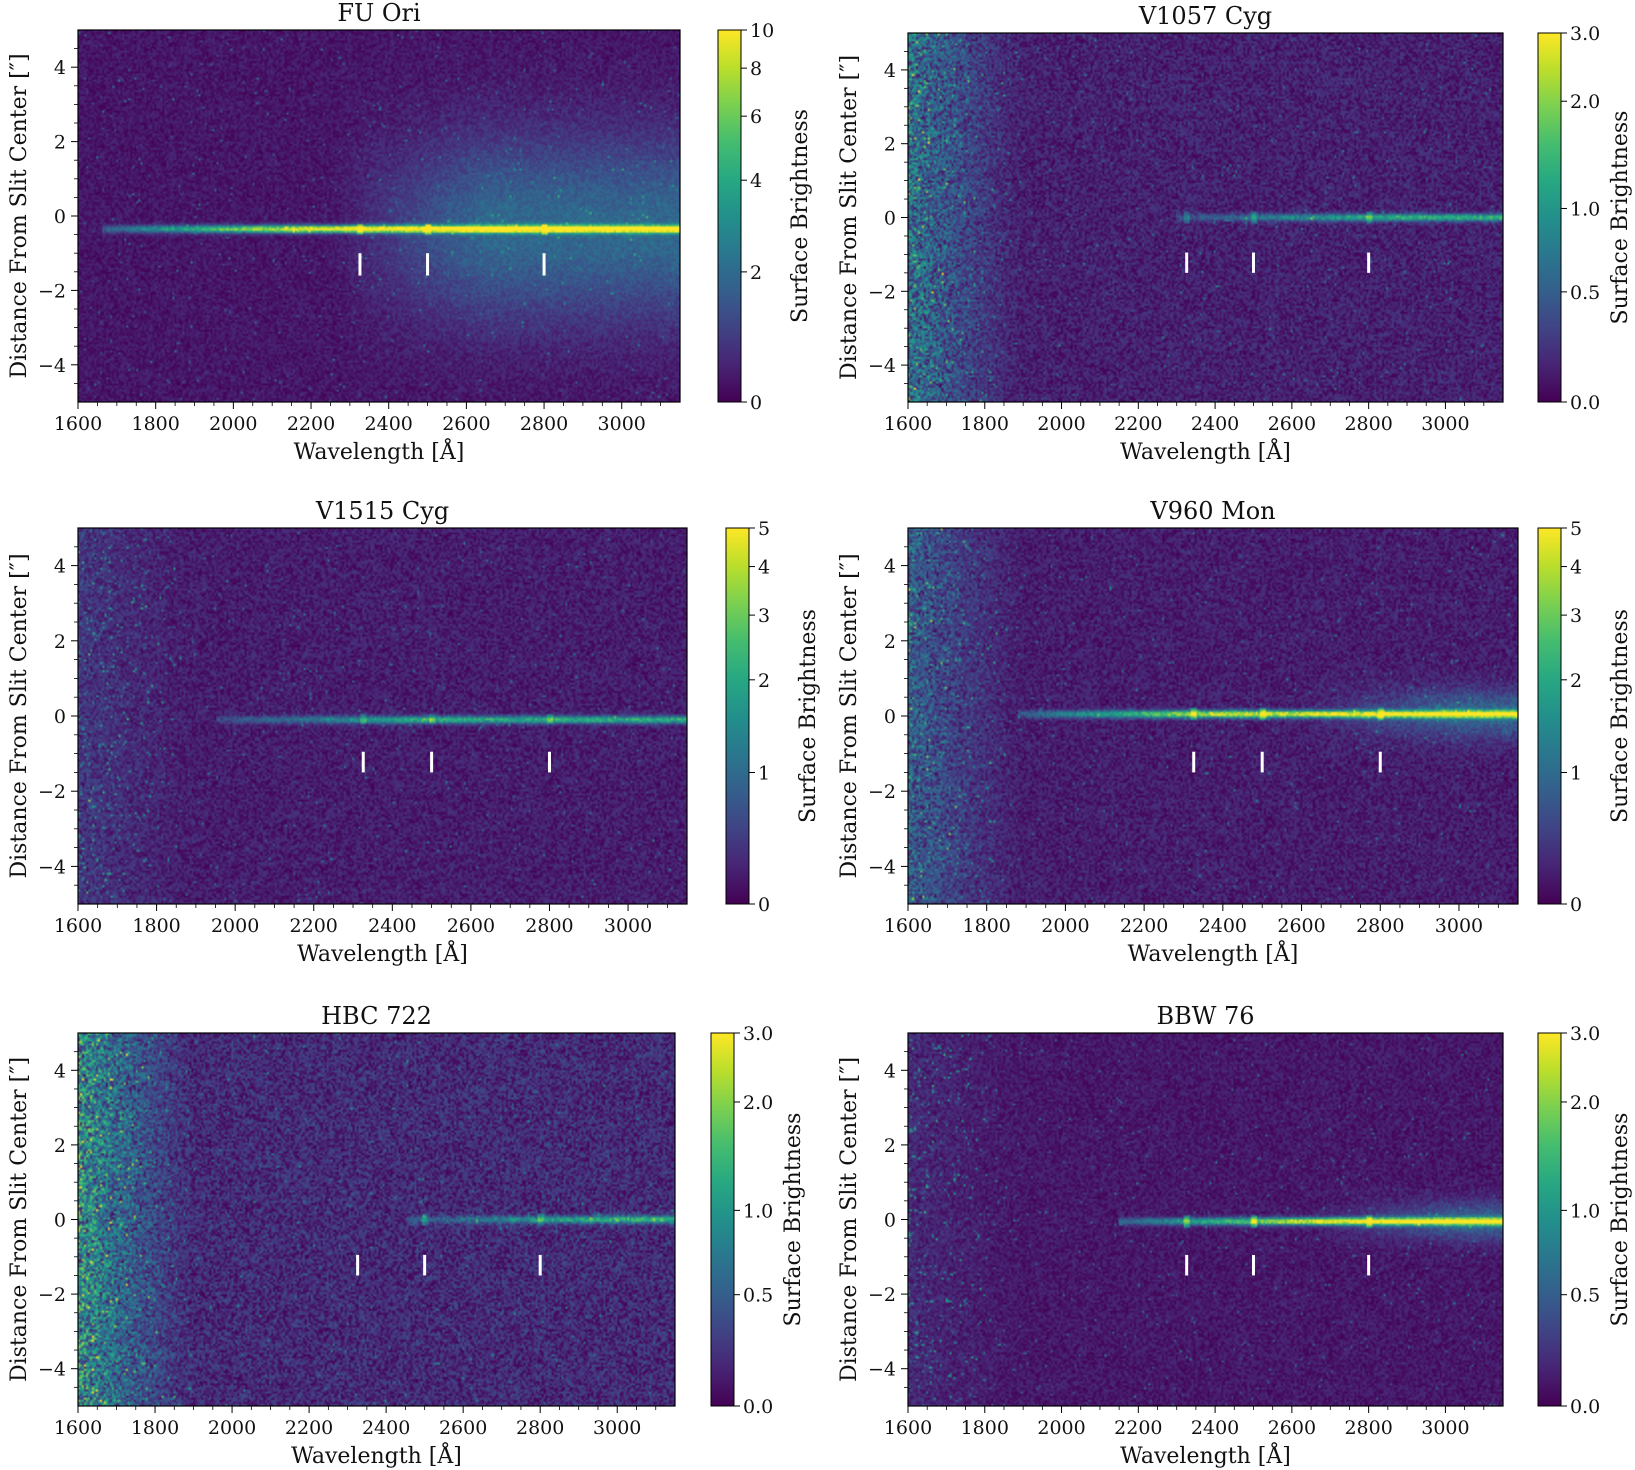 This screenshot has height=1470, width=1635. Describe the element at coordinates (379, 13) in the screenshot. I see `chart-title: FU Ori` at that location.